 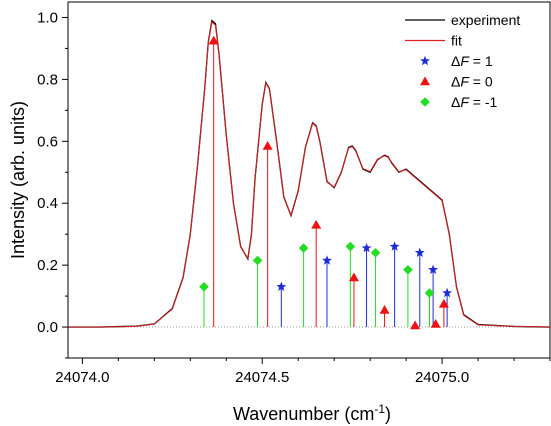 I want to click on y-tick-label-5: 1.0, so click(x=47, y=17).